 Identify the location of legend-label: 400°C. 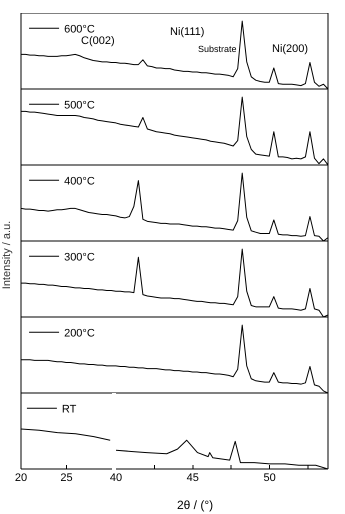
(79, 182).